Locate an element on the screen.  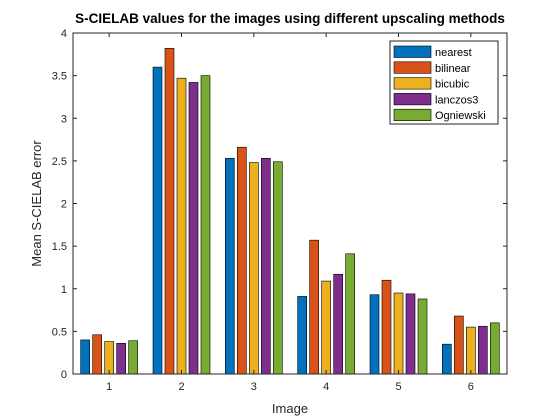
legend-swatch-Ogniewski is located at coordinates (412, 114).